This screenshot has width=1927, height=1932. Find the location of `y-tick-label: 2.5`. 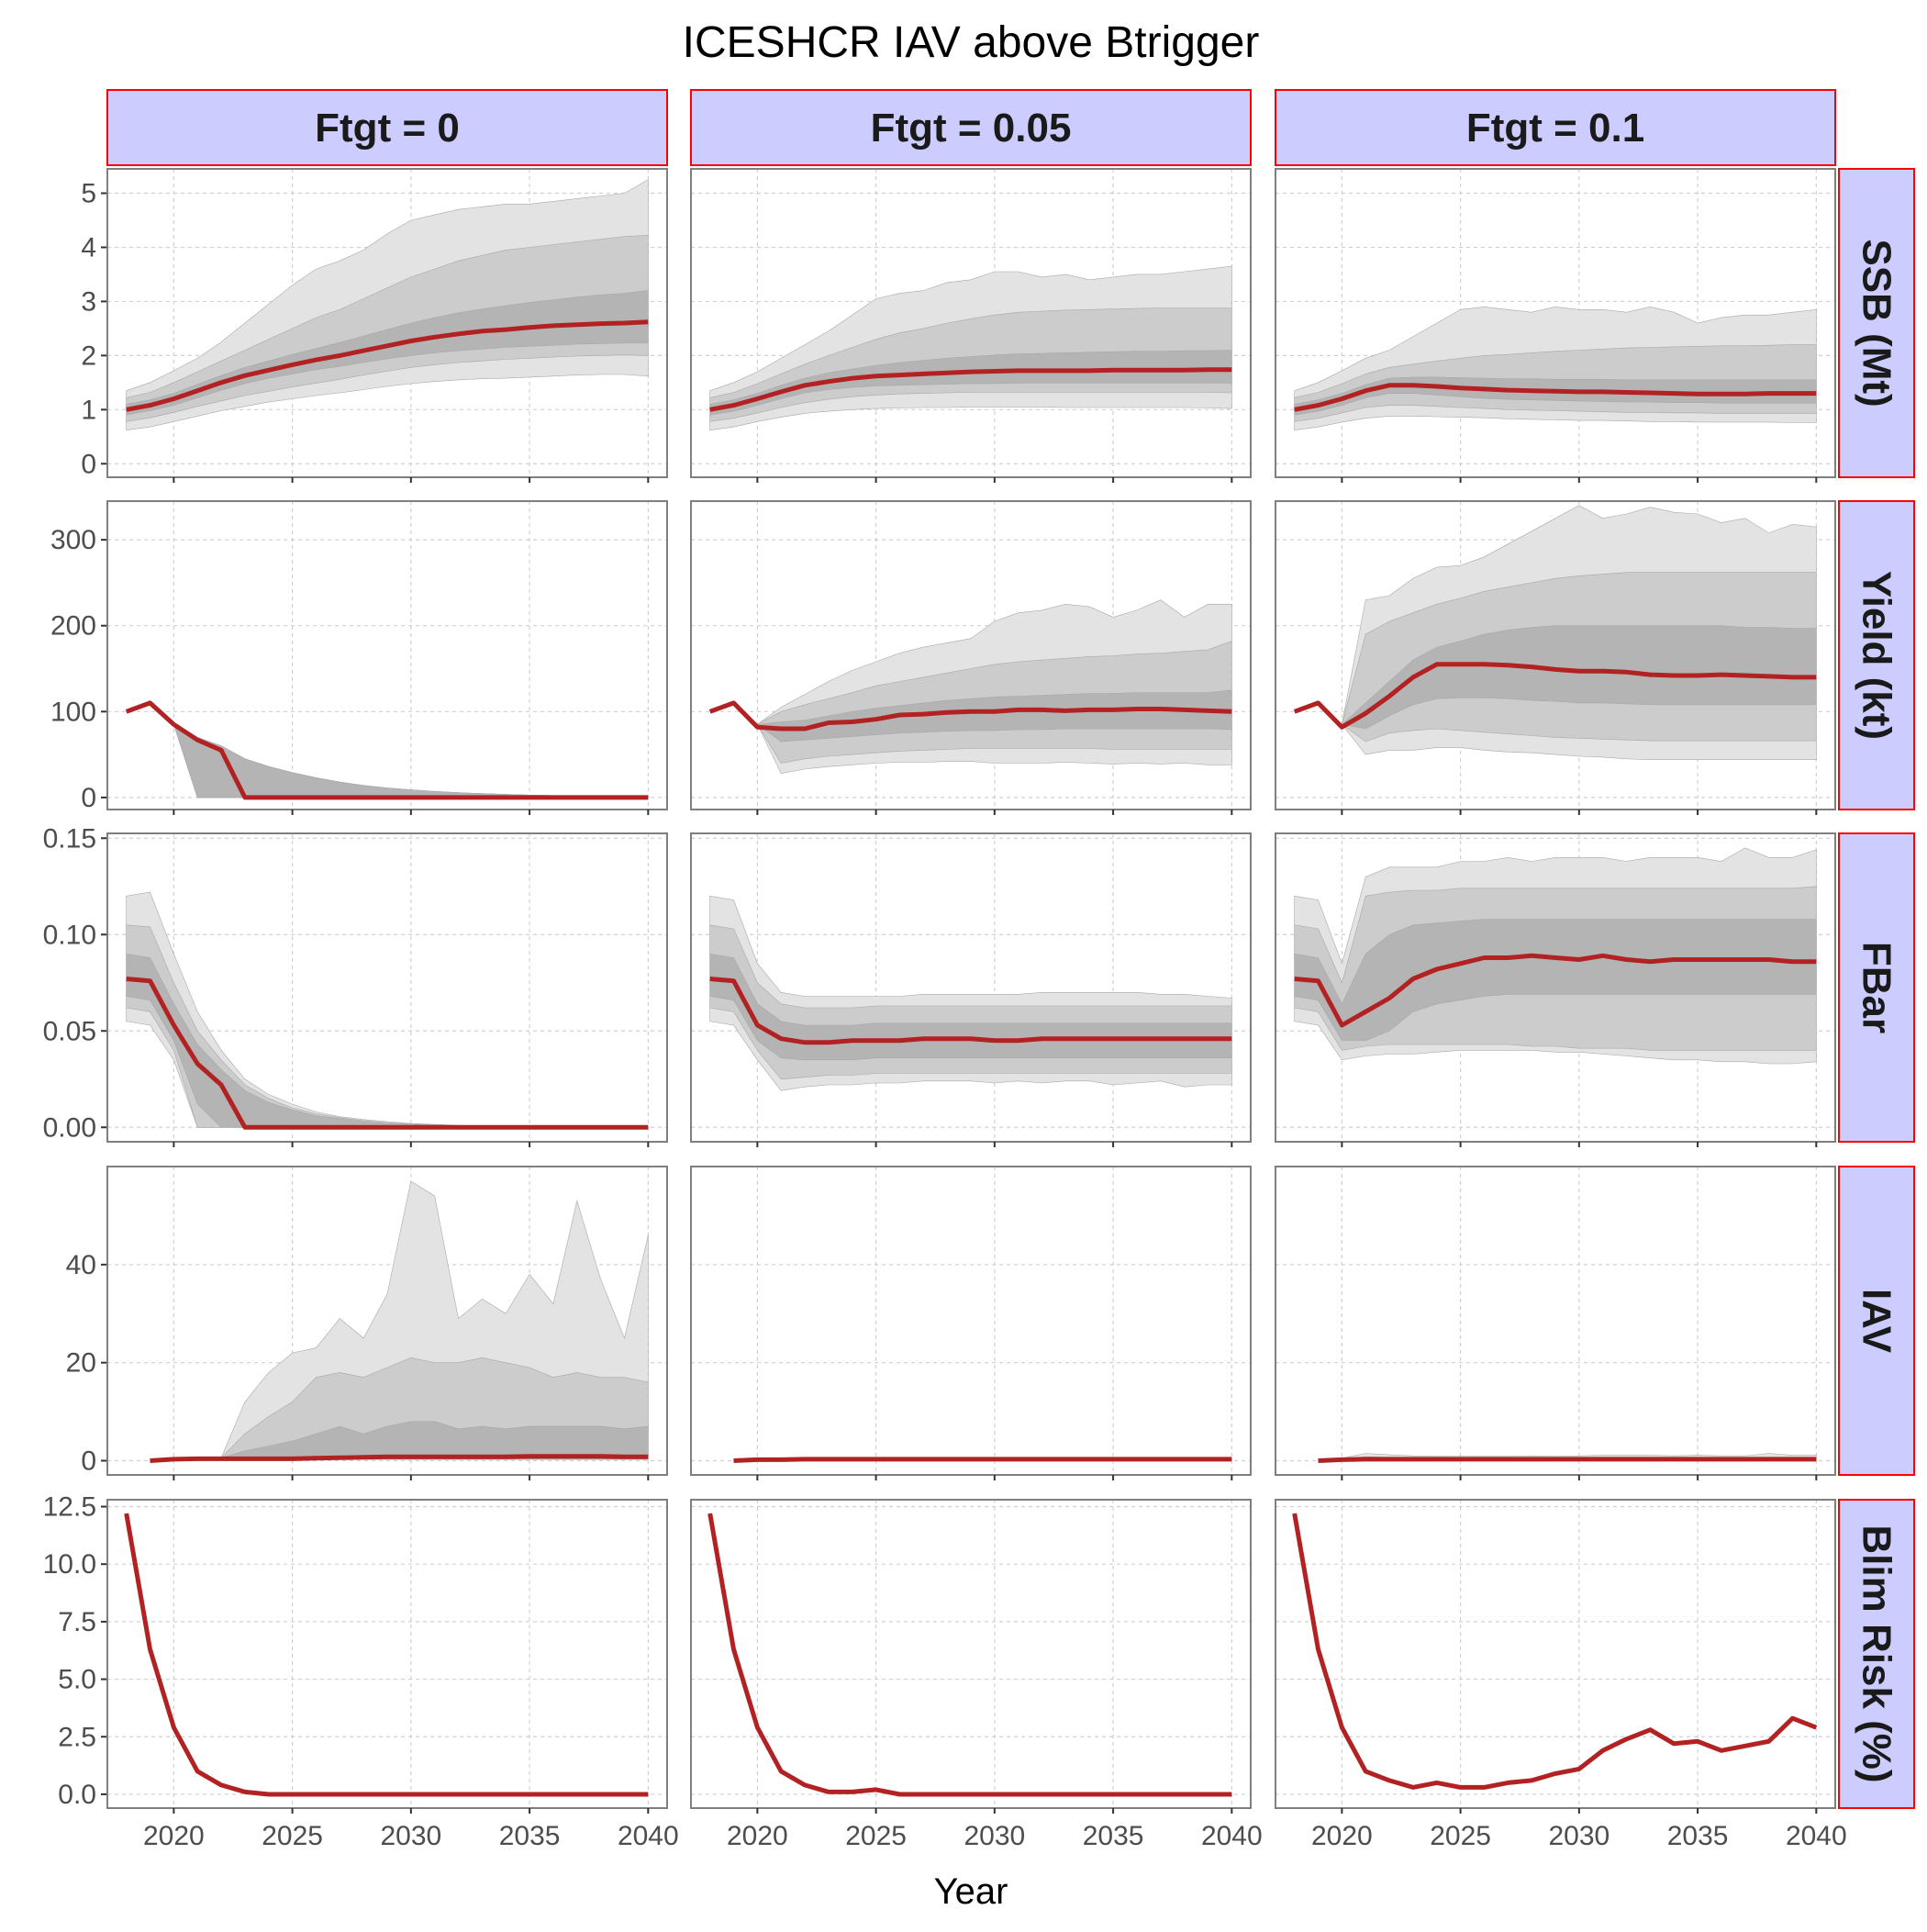

y-tick-label: 2.5 is located at coordinates (77, 1737).